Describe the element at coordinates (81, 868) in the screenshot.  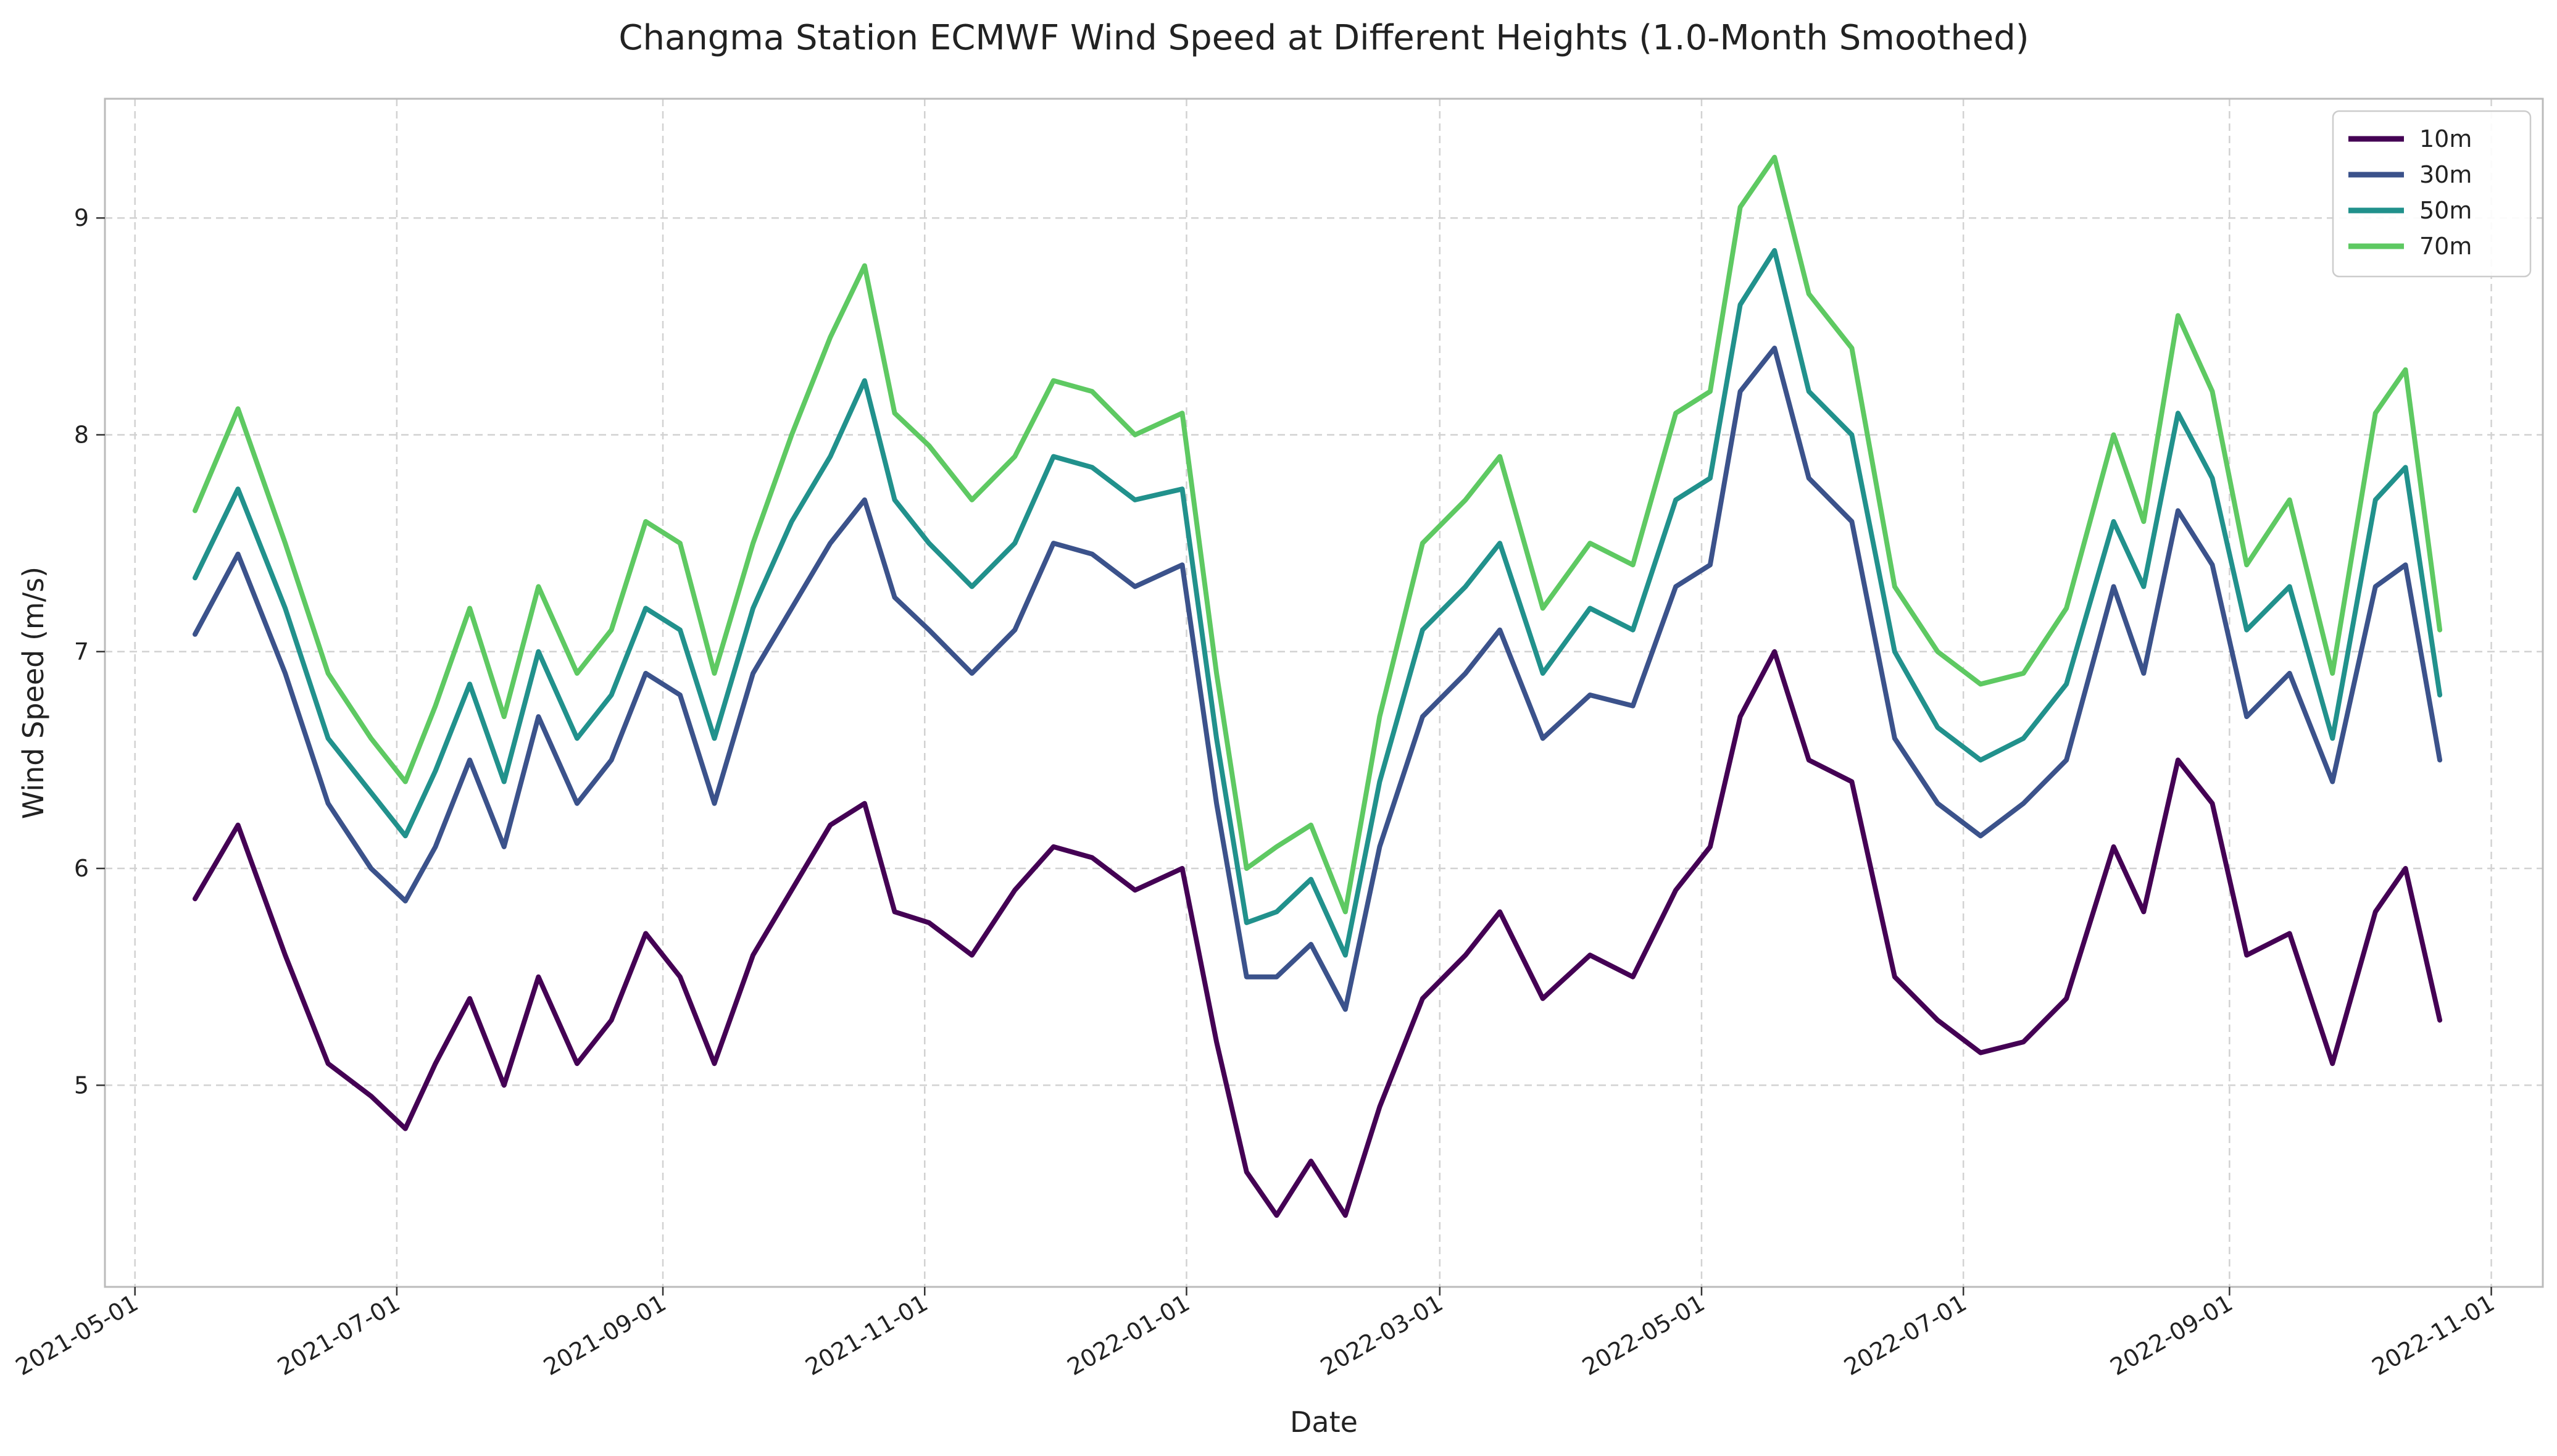
I see `y-tick-label: 6` at that location.